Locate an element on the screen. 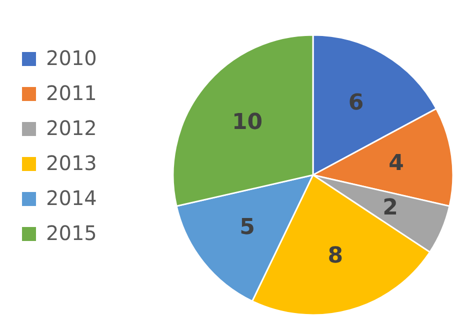 The image size is (470, 329). legend-label: 2015 is located at coordinates (71, 233).